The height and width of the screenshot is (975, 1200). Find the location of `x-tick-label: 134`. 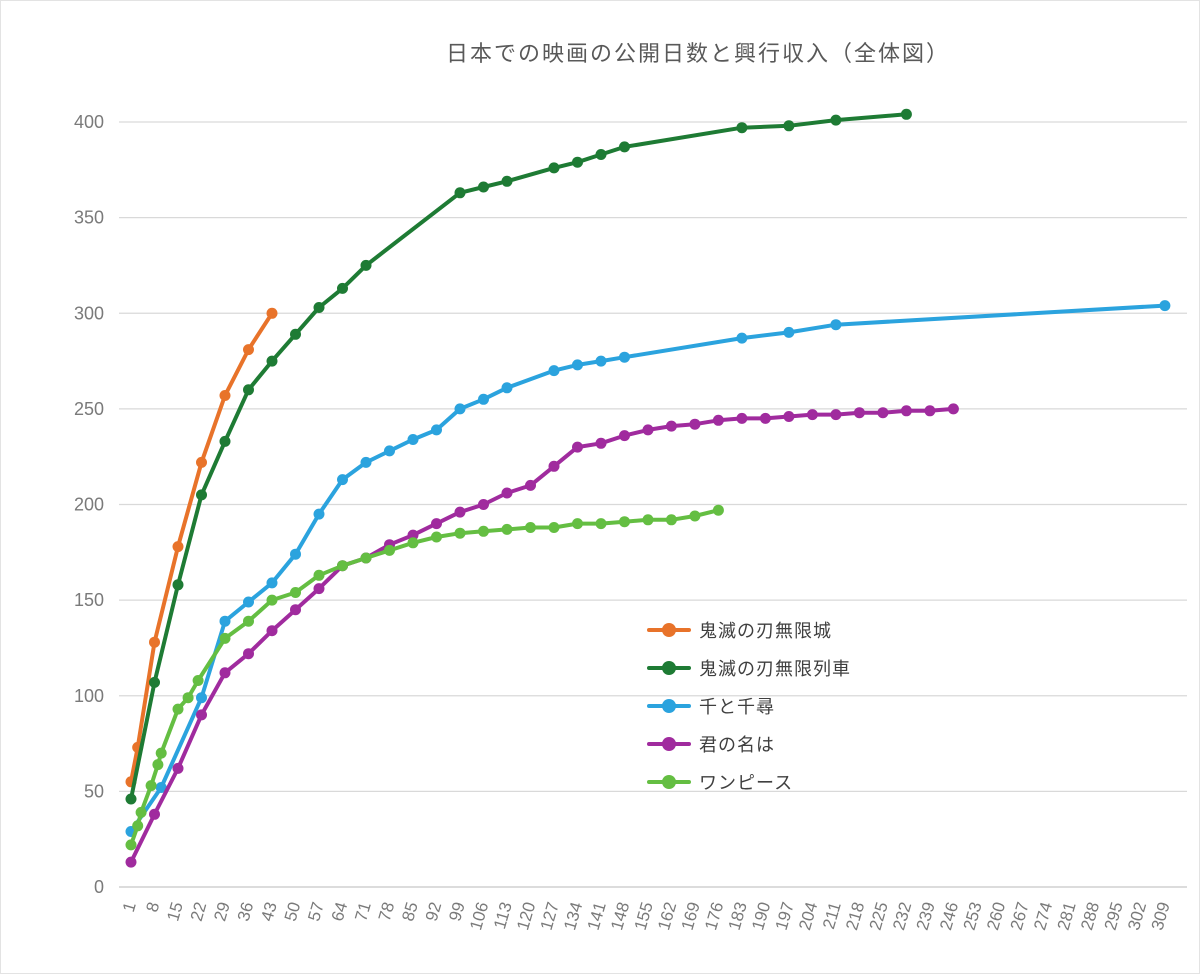

x-tick-label: 134 is located at coordinates (573, 916).